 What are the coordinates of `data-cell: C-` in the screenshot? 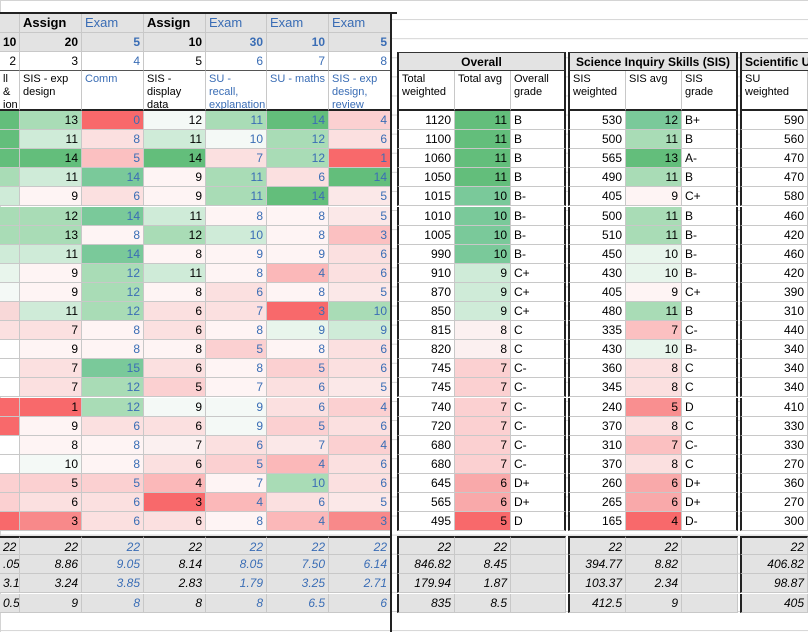 It's located at (538, 426).